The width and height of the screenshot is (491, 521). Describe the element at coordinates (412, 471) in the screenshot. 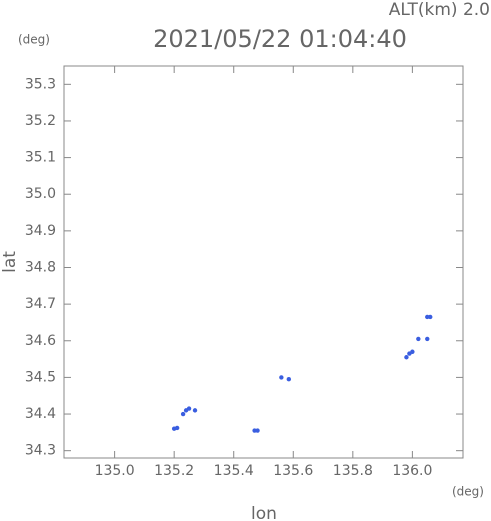

I see `x-tick-label: 136.0` at that location.